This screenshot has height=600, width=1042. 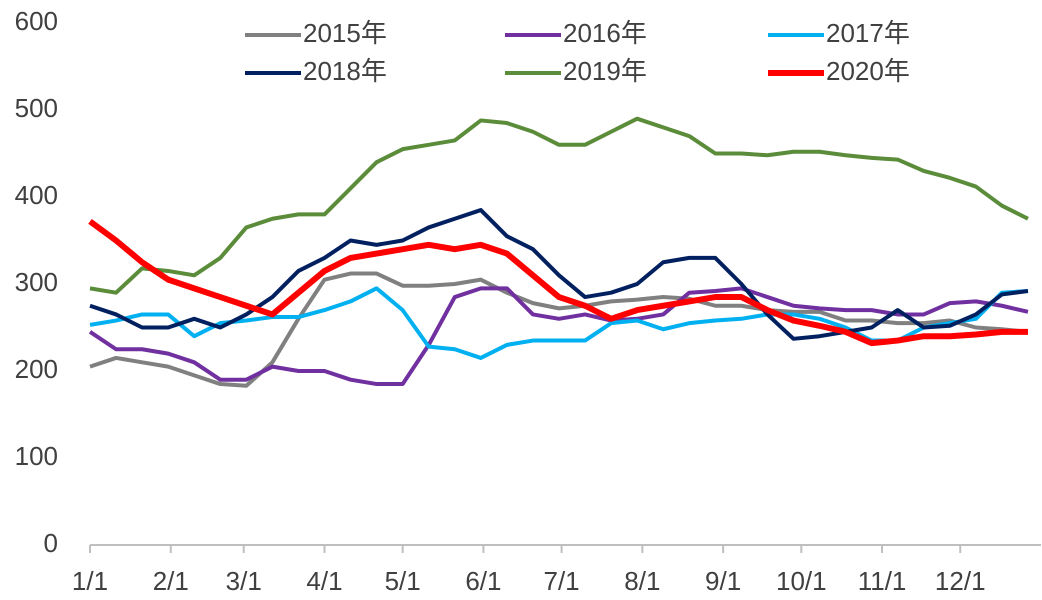 What do you see at coordinates (882, 581) in the screenshot?
I see `x-tick-label: 11/1` at bounding box center [882, 581].